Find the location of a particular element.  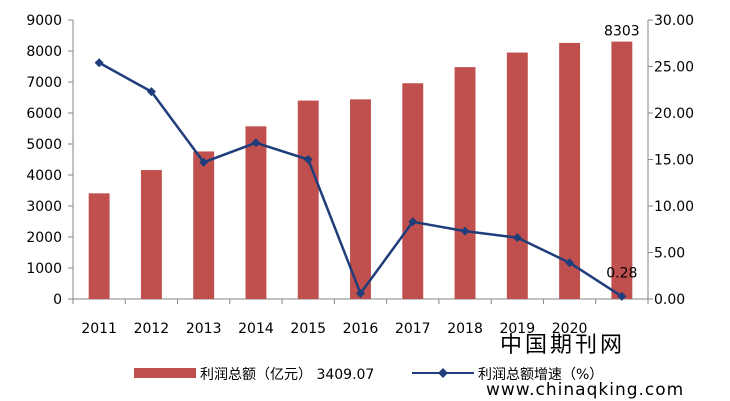

left-tick-label: 1000 is located at coordinates (44, 269).